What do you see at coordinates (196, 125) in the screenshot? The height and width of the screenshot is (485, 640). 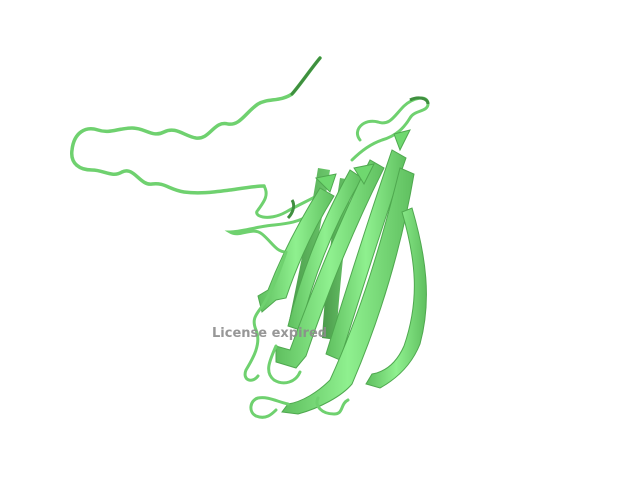 I see `n-terminal-coil` at bounding box center [196, 125].